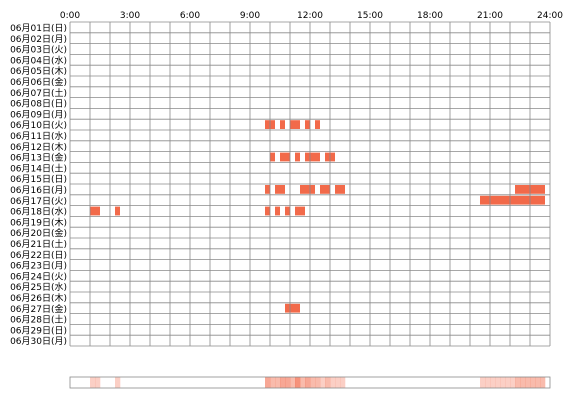 This screenshot has width=570, height=400. Describe the element at coordinates (38, 298) in the screenshot. I see `row-label: 06月26日(木)` at that location.